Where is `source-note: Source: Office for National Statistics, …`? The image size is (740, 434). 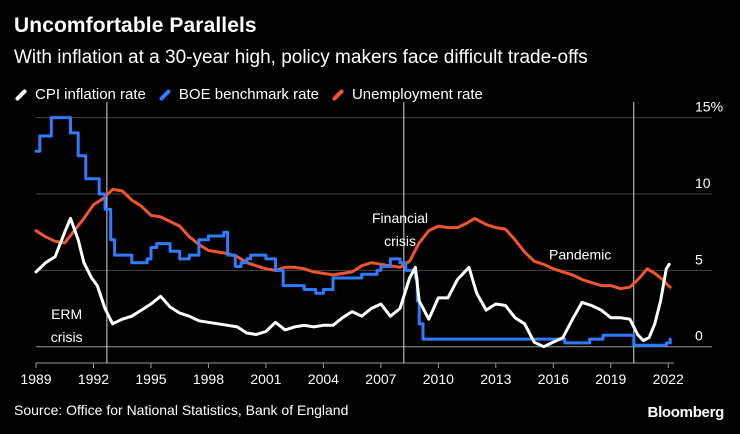 source-note: Source: Office for National Statistics, … is located at coordinates (181, 410).